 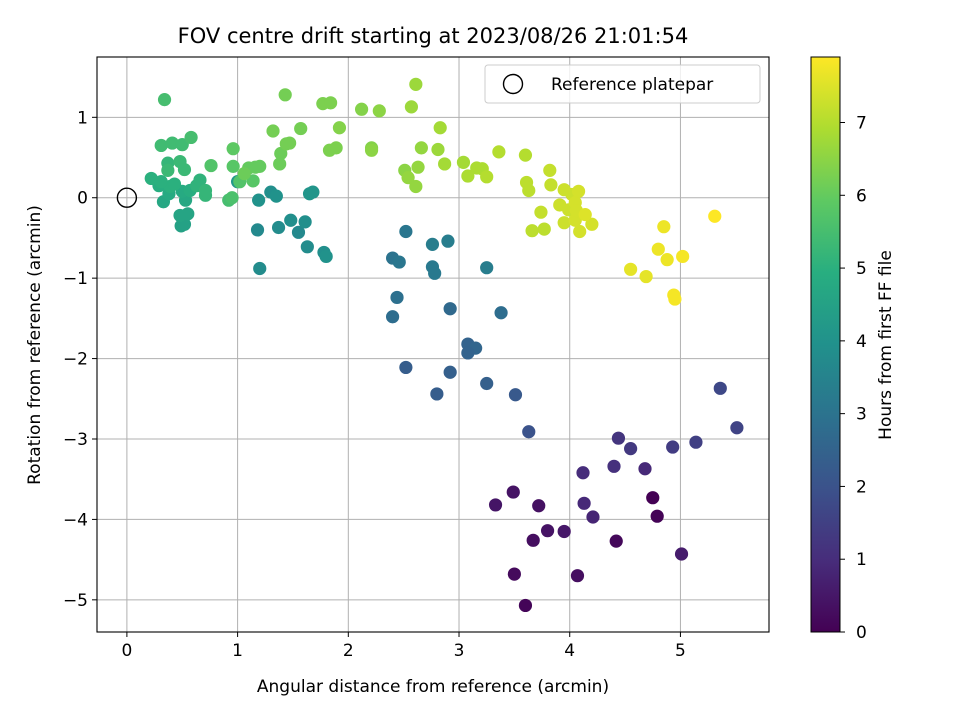 I want to click on y-tick-label: 0, so click(x=82, y=199).